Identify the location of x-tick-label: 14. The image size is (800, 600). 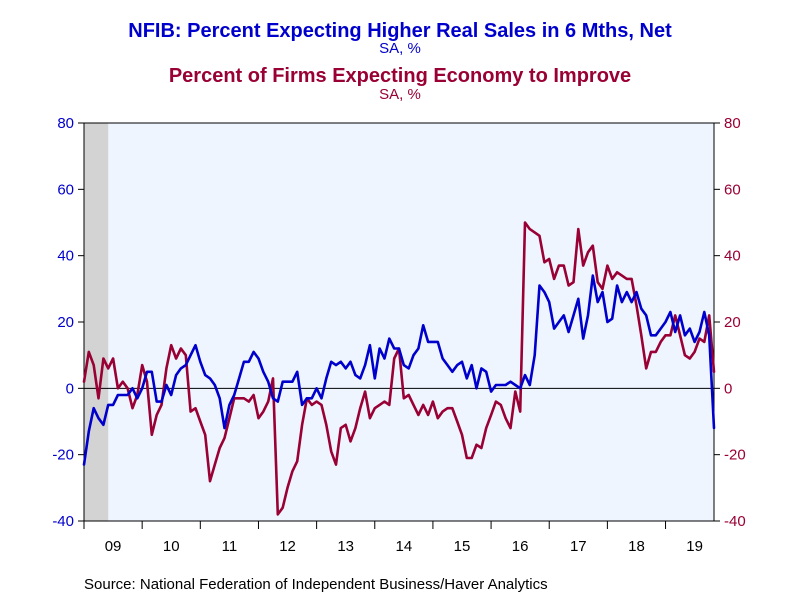
(404, 546).